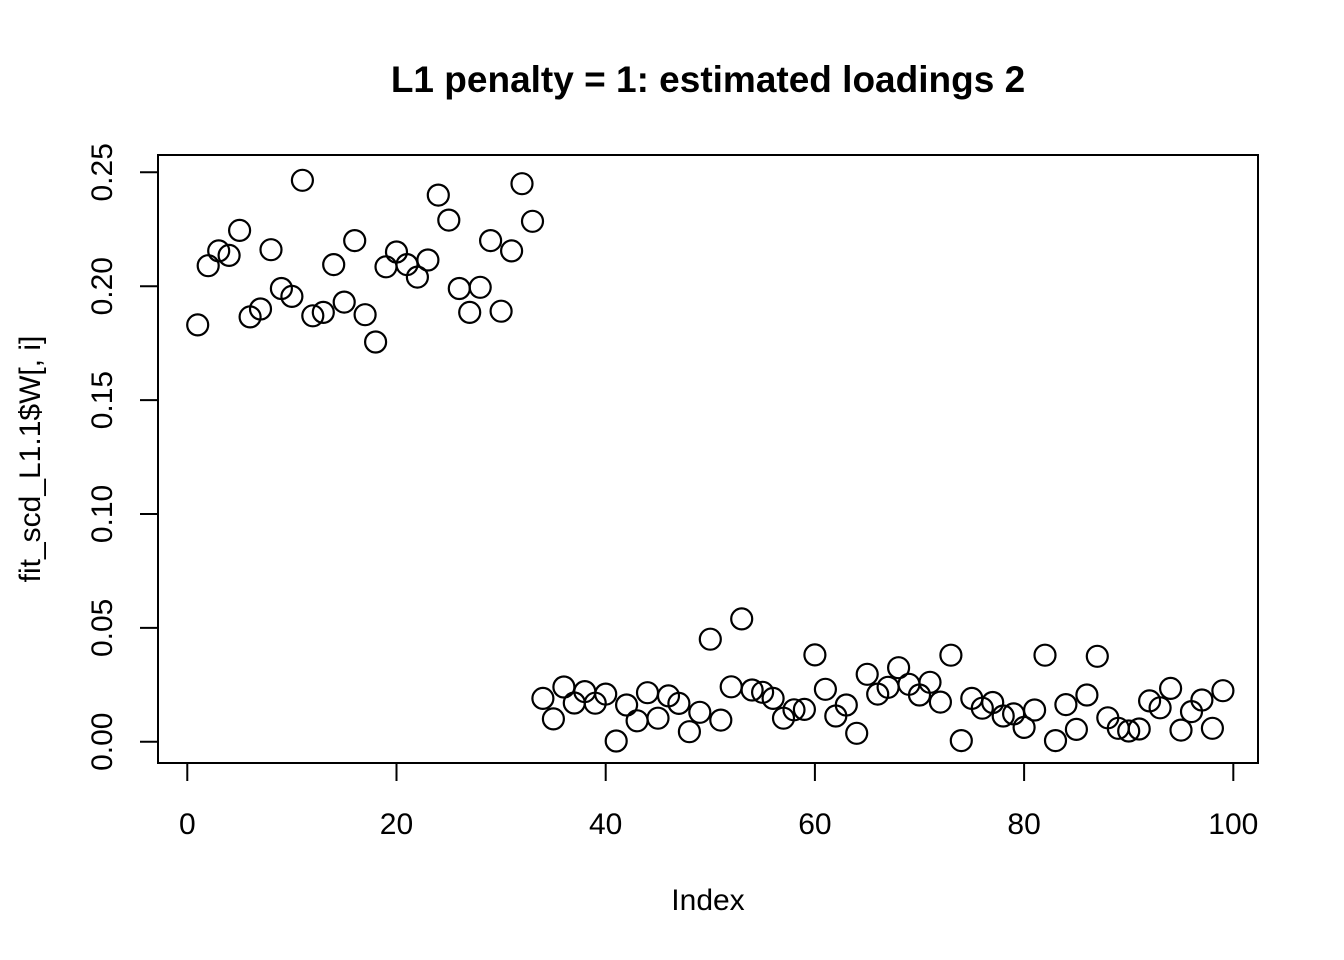 This screenshot has height=960, width=1344. What do you see at coordinates (605, 824) in the screenshot?
I see `x-tick-label: 40` at bounding box center [605, 824].